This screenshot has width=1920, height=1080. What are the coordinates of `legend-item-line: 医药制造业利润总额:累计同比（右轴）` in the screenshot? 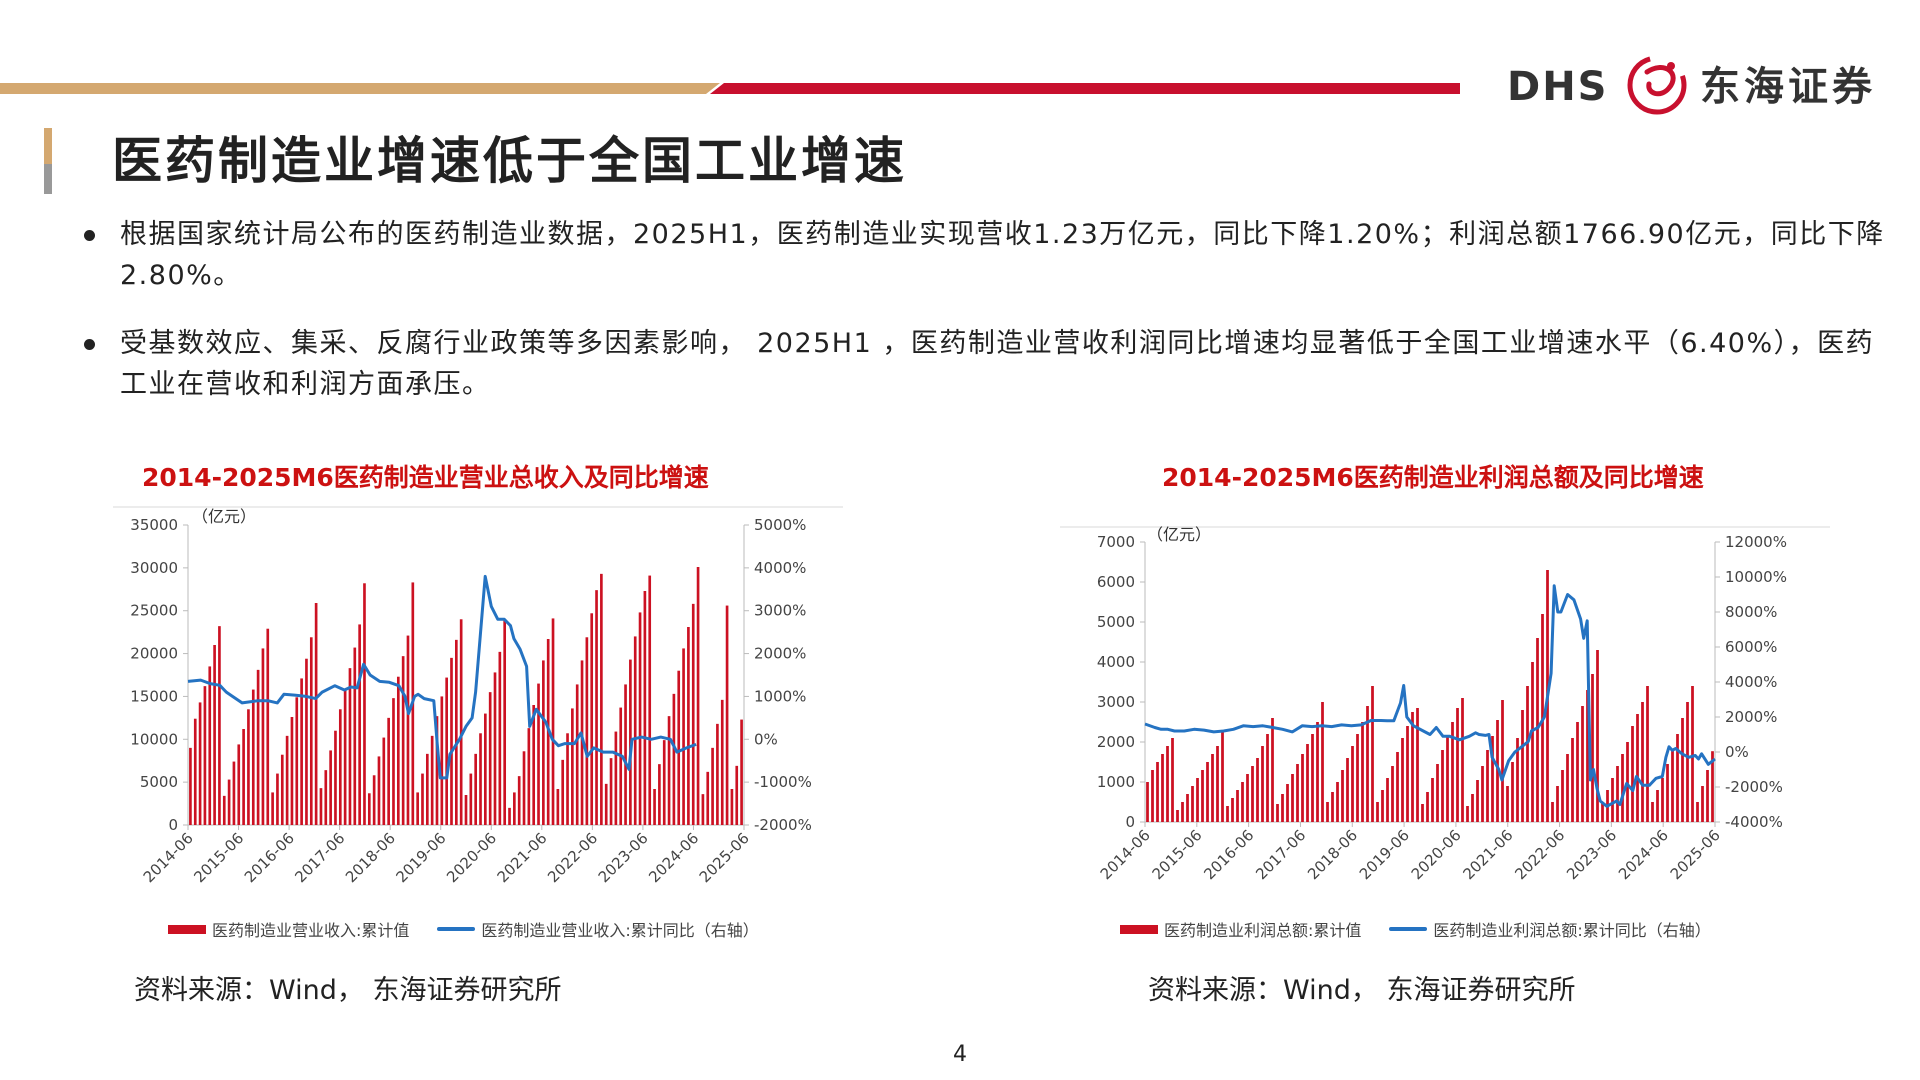 It's located at (1550, 929).